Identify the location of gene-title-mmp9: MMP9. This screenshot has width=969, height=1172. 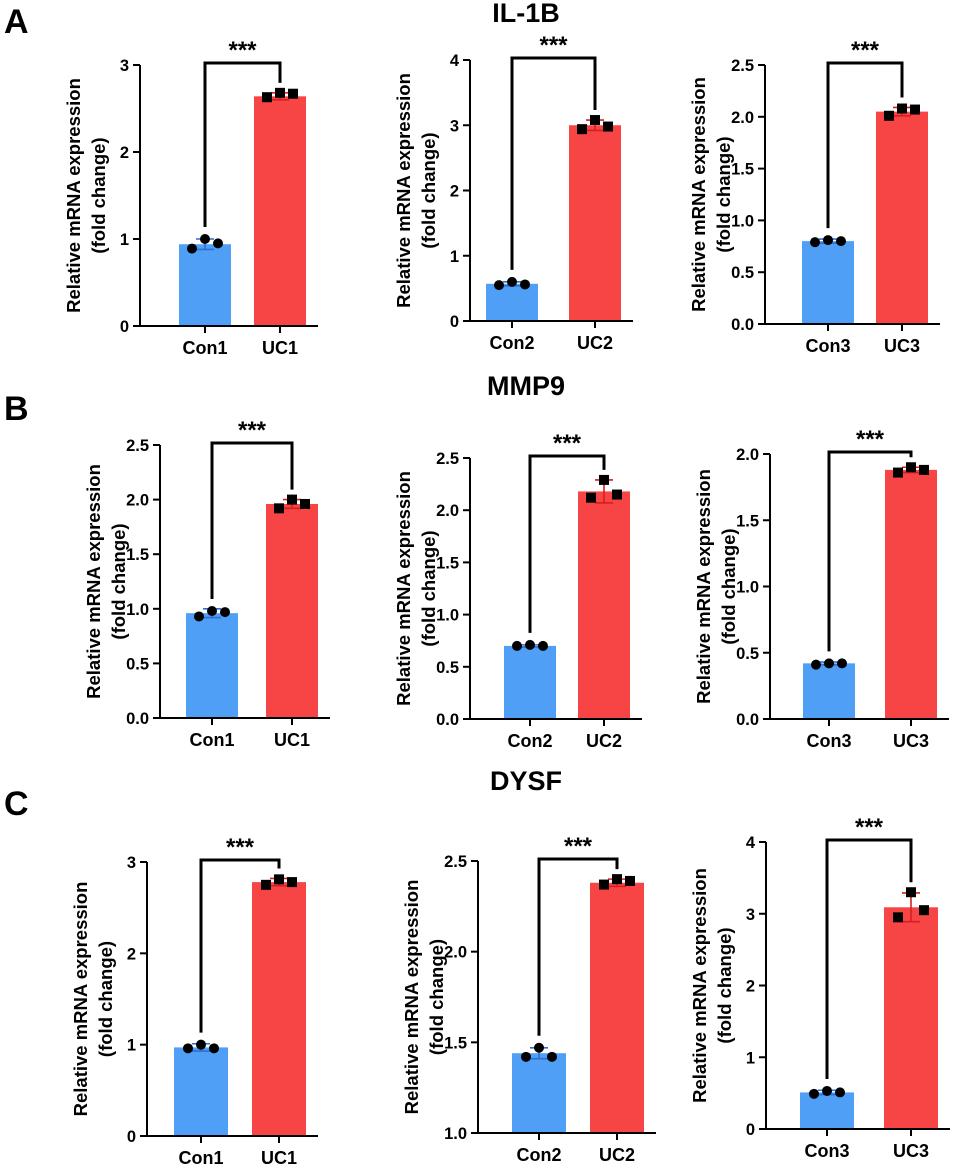
(526, 386).